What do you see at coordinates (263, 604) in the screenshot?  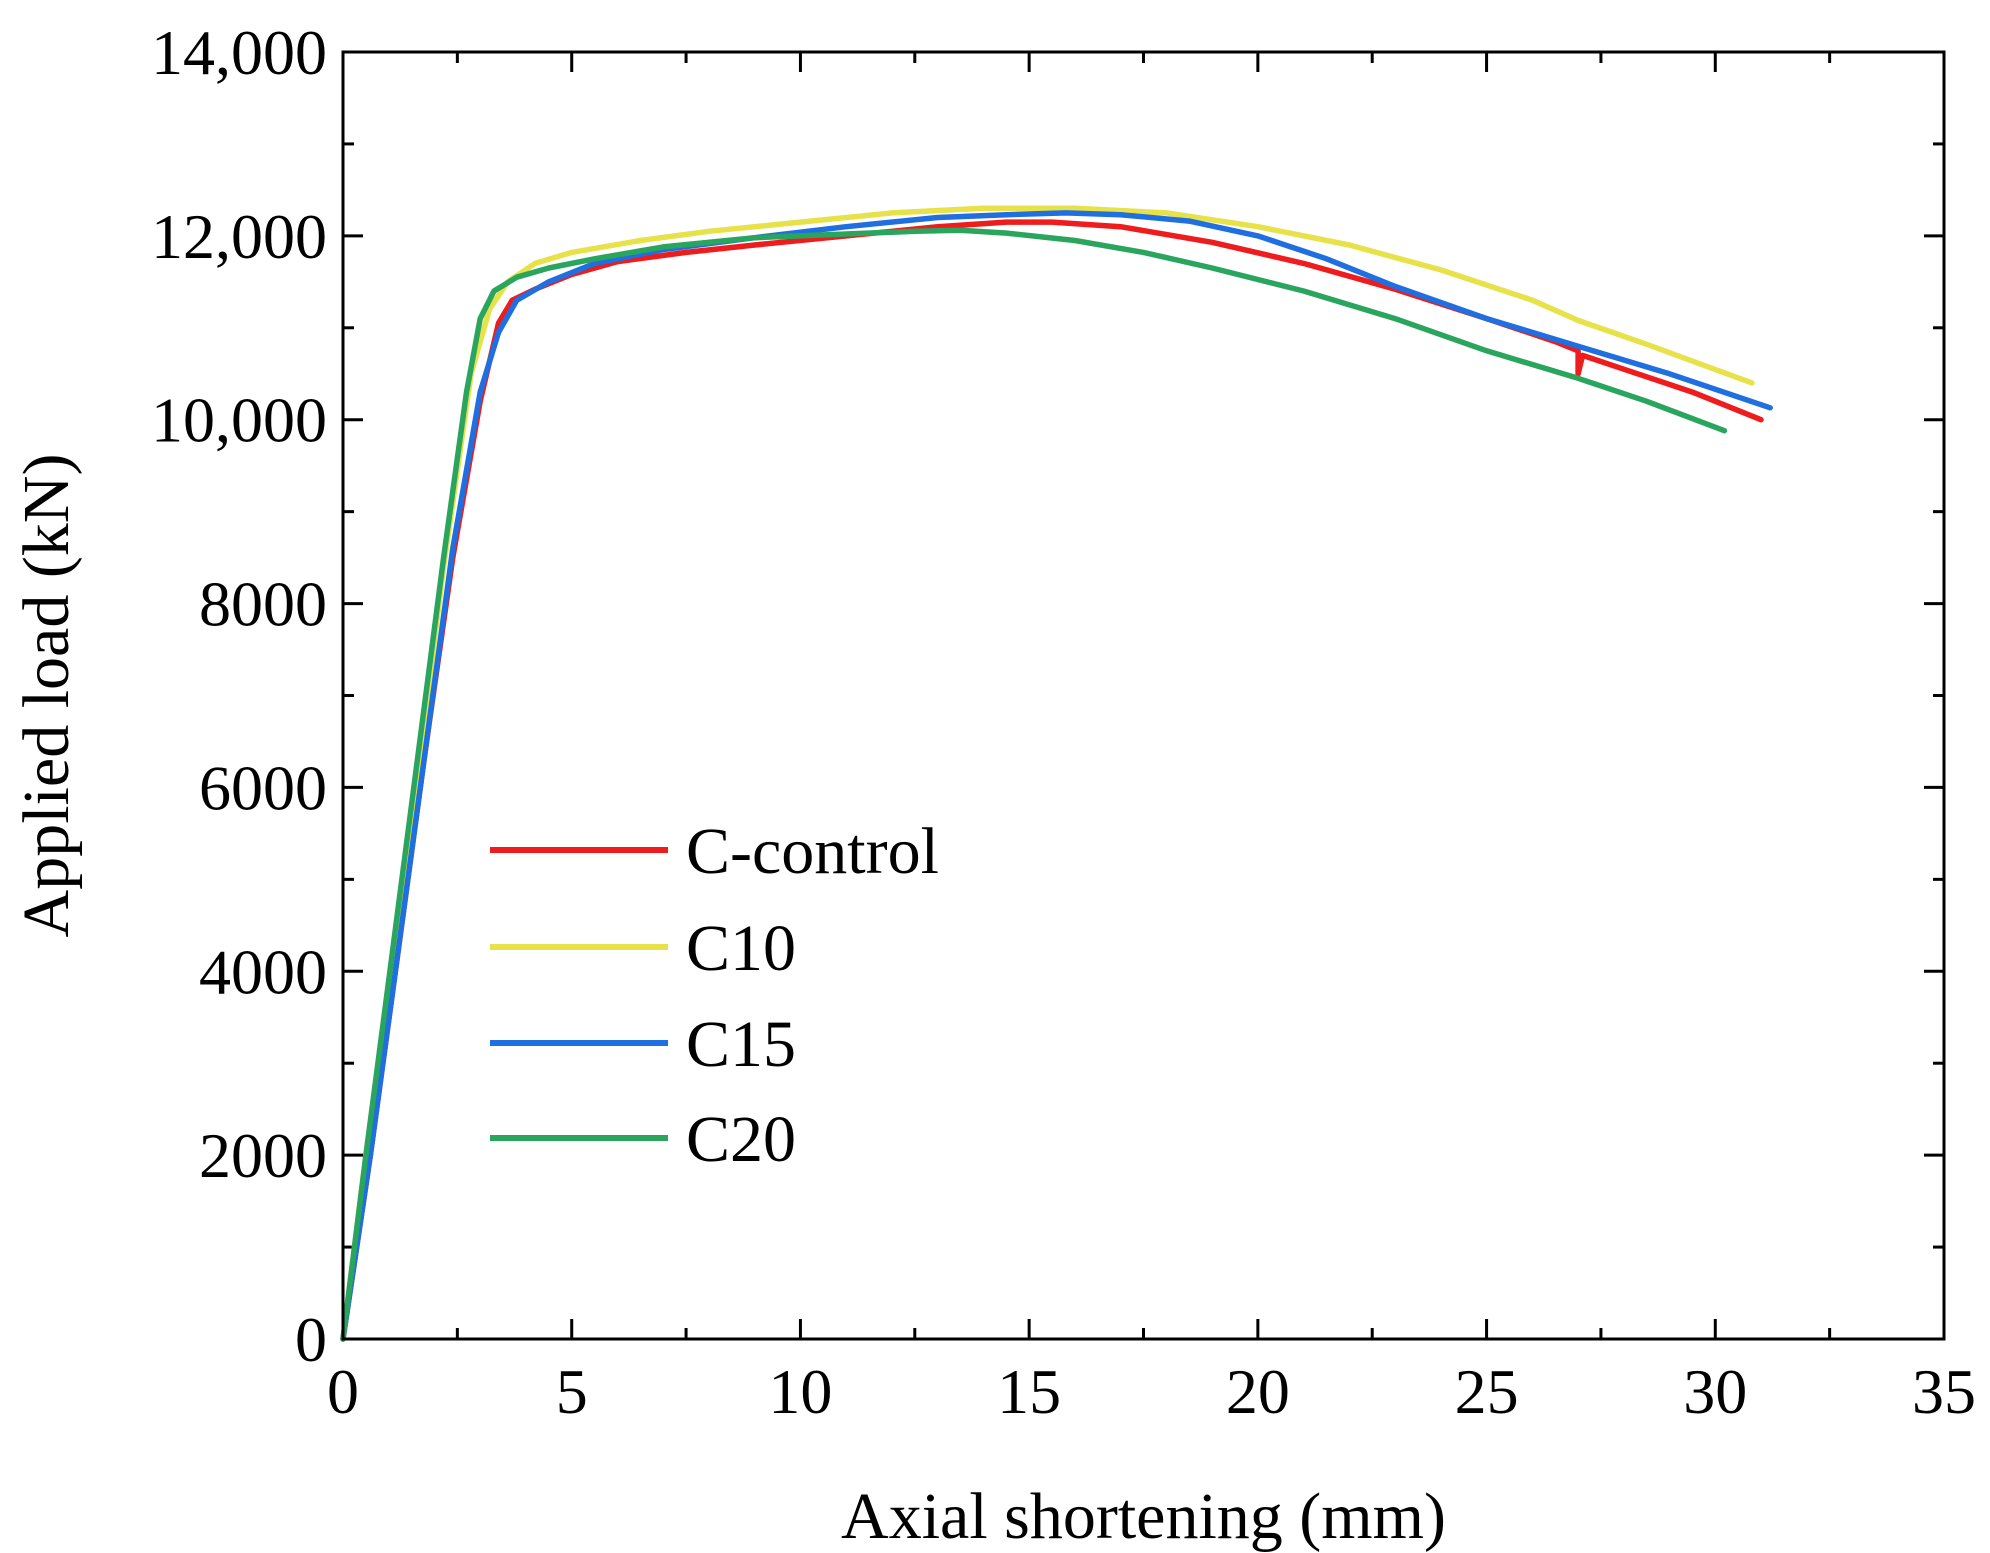 I see `y-tick-label: 8000` at bounding box center [263, 604].